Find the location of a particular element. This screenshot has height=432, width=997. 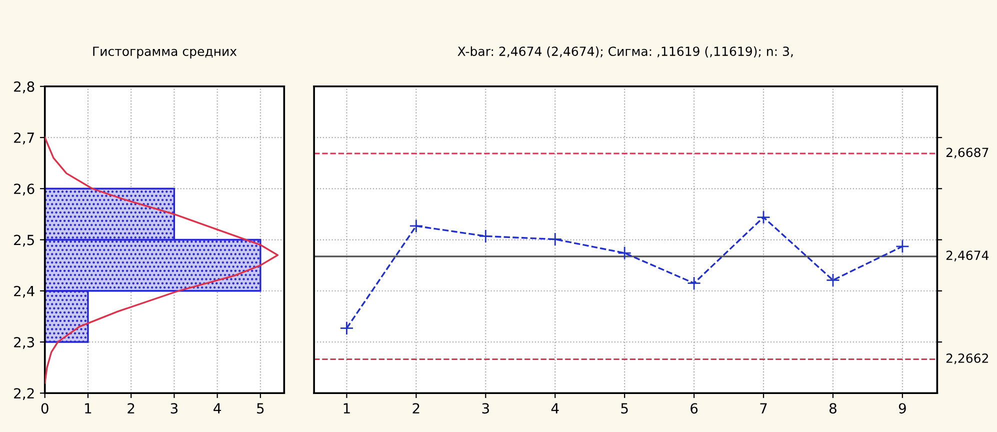

x-tick-label: 7 is located at coordinates (763, 408).